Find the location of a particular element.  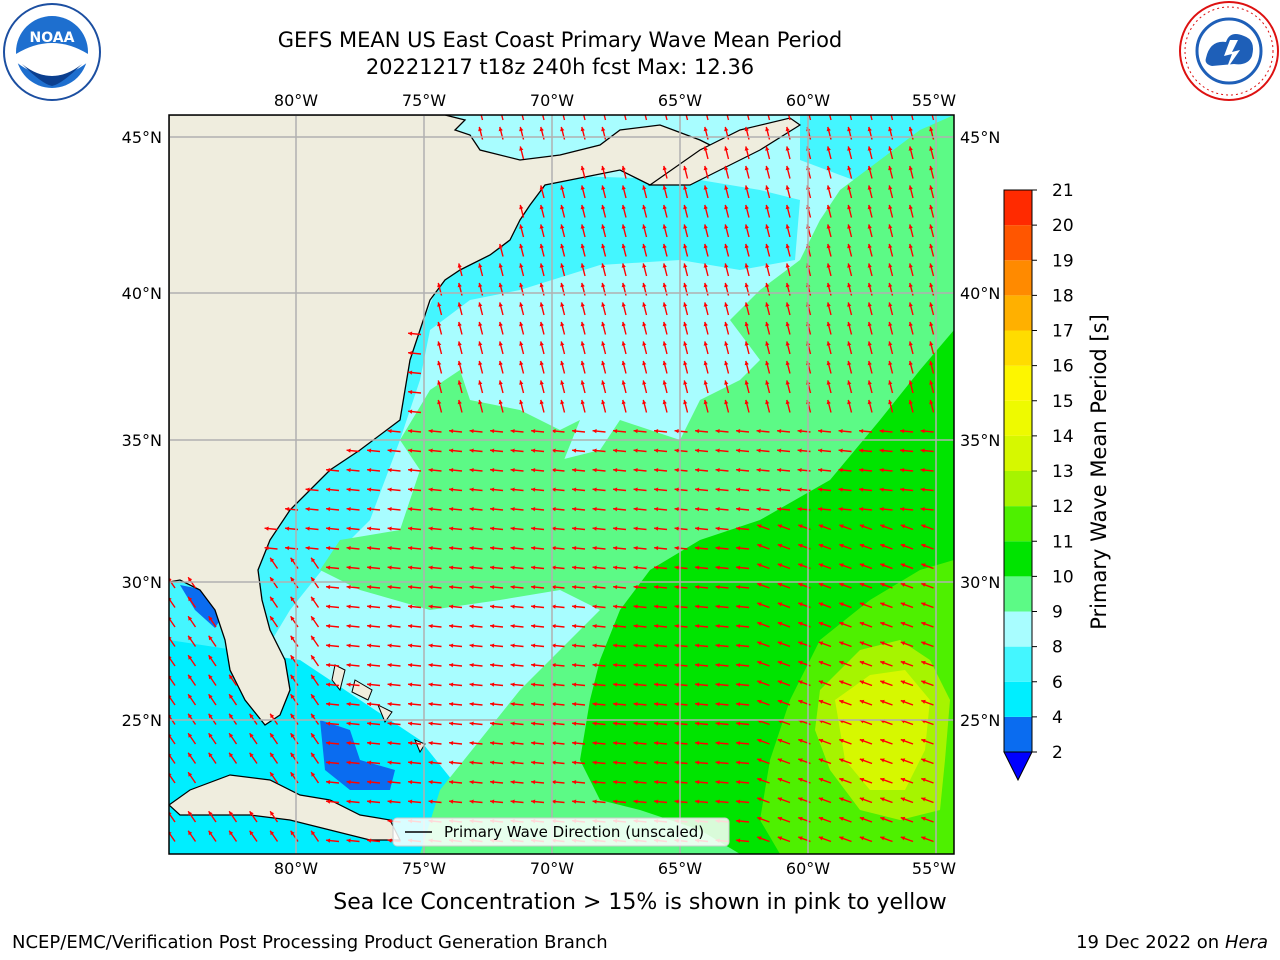

noaa-logo: NOAA is located at coordinates (52, 52).